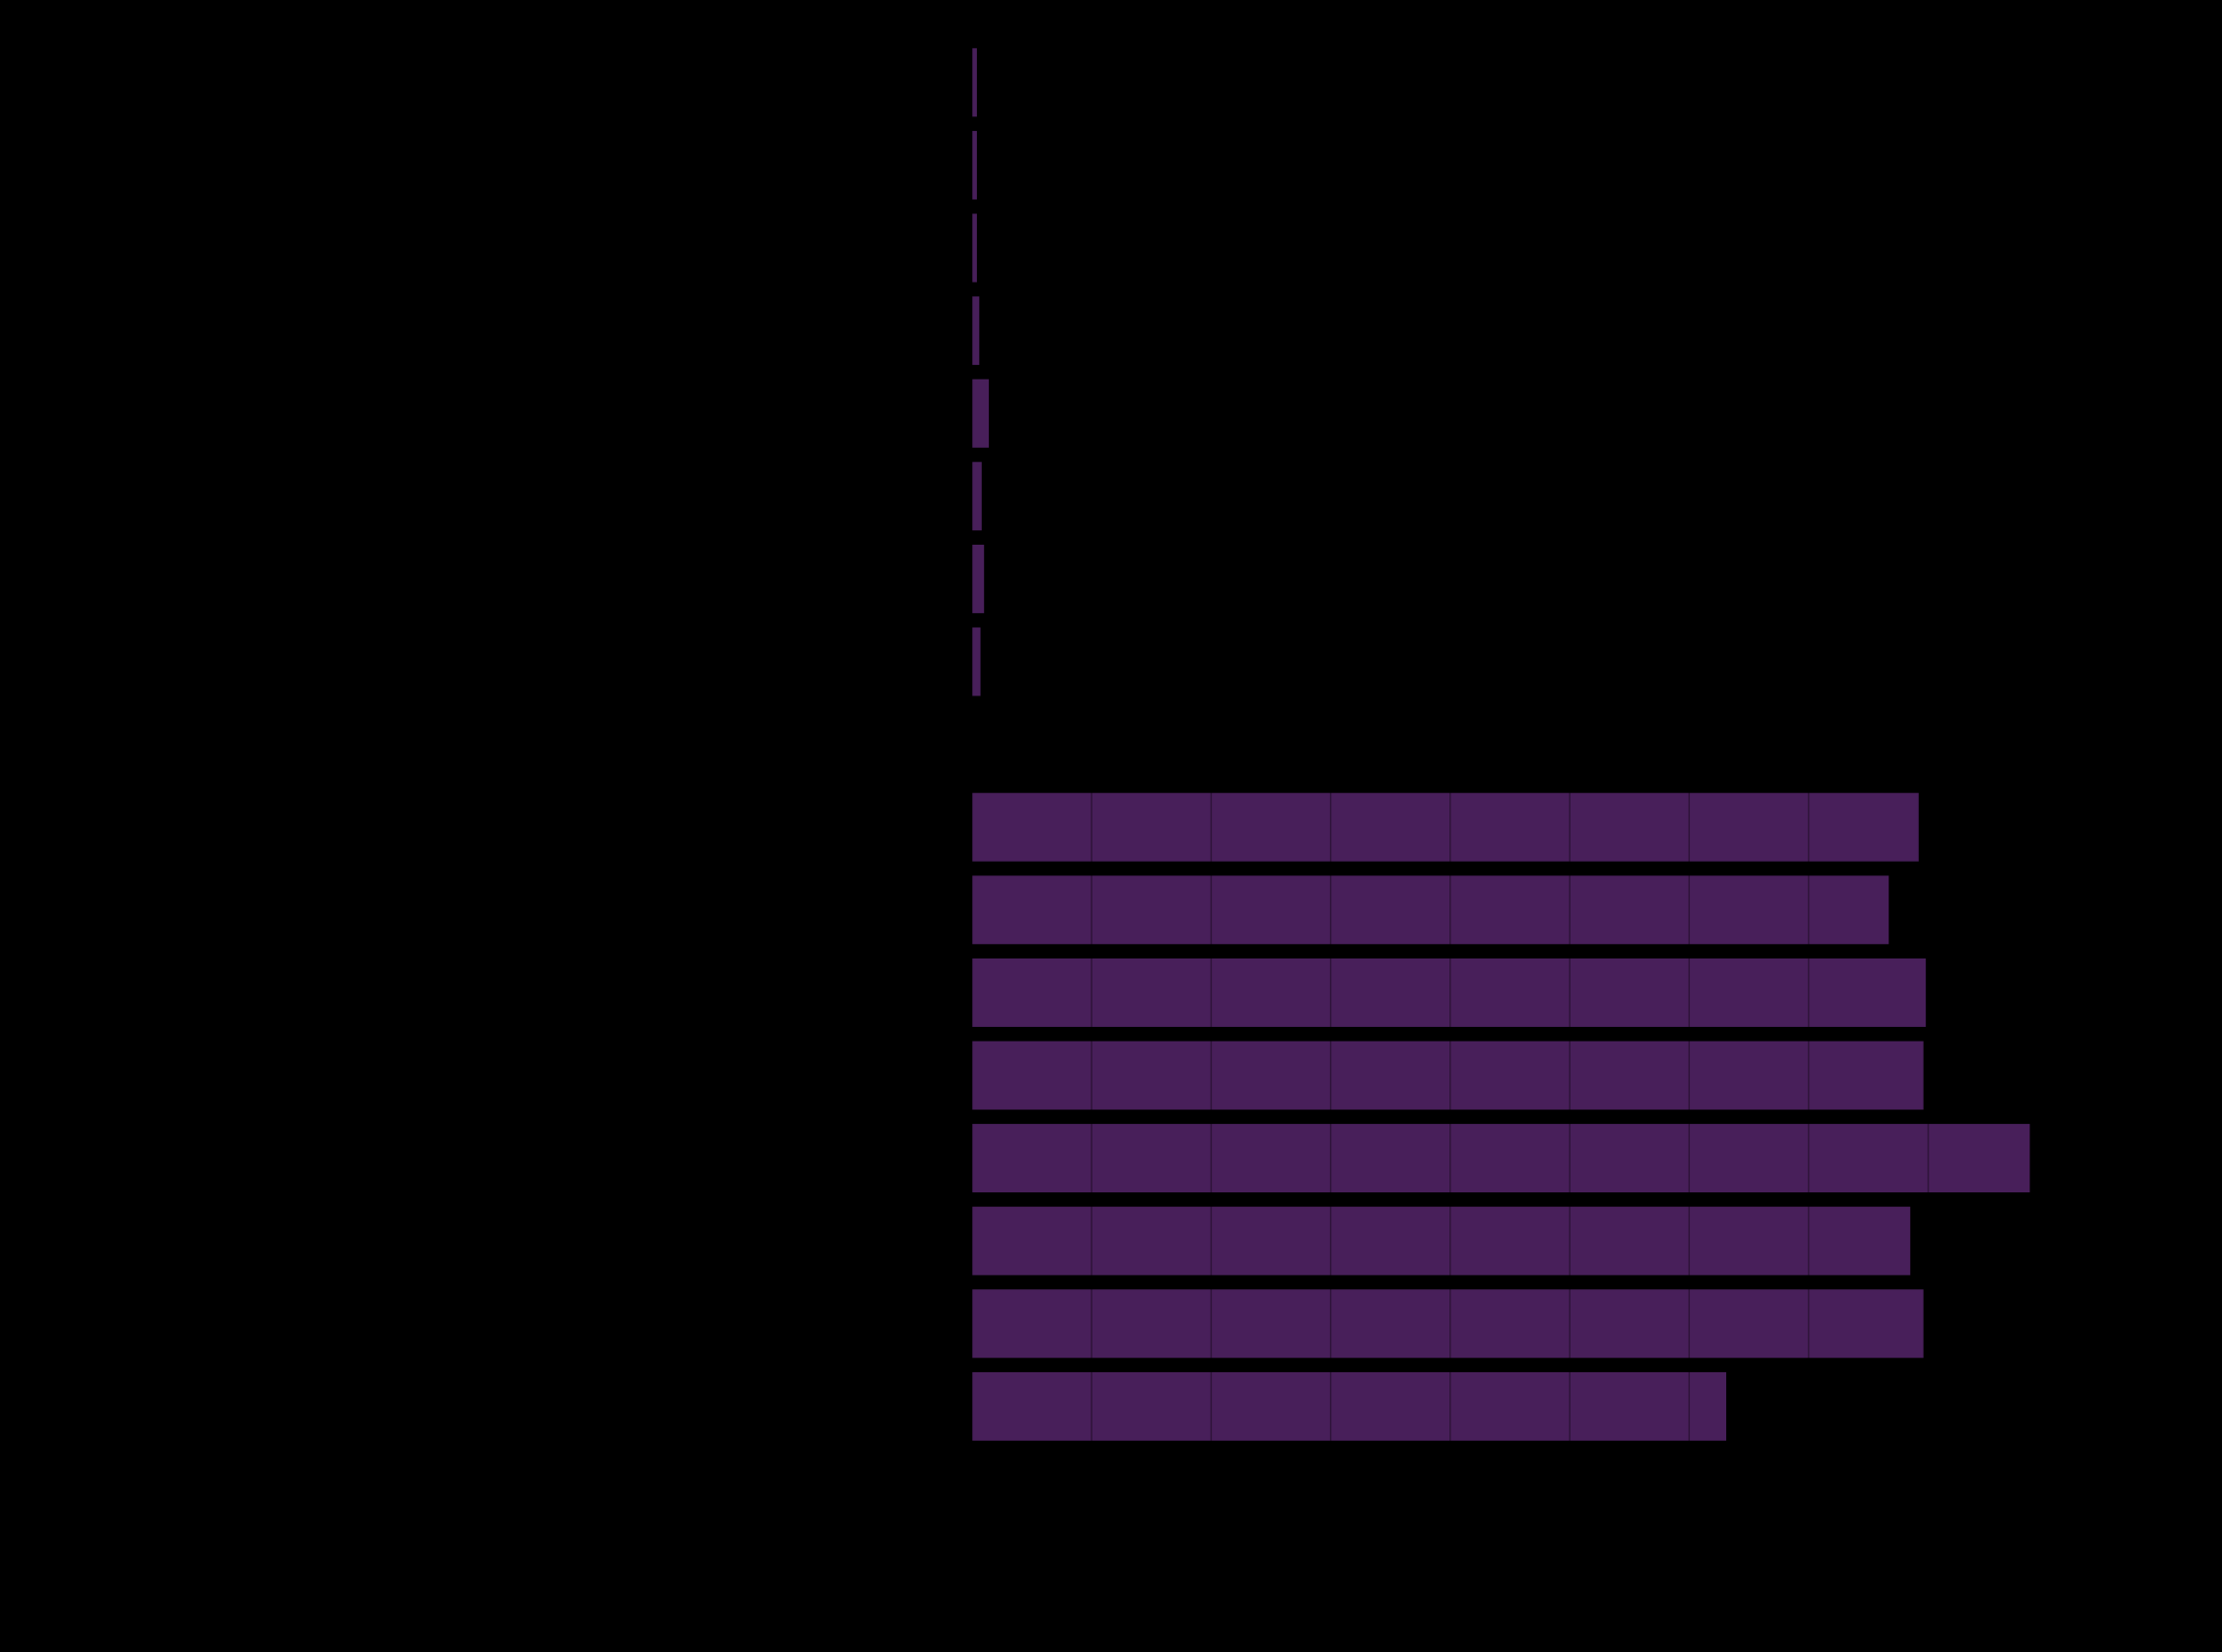  I want to click on x-tick-label: 8, so click(1927, 1475).